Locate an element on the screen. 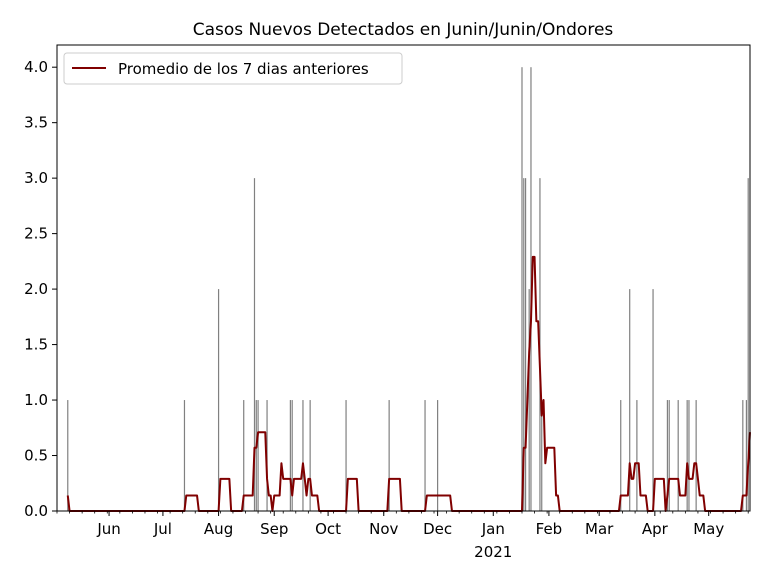 The width and height of the screenshot is (768, 576). x-tick-label: May is located at coordinates (708, 529).